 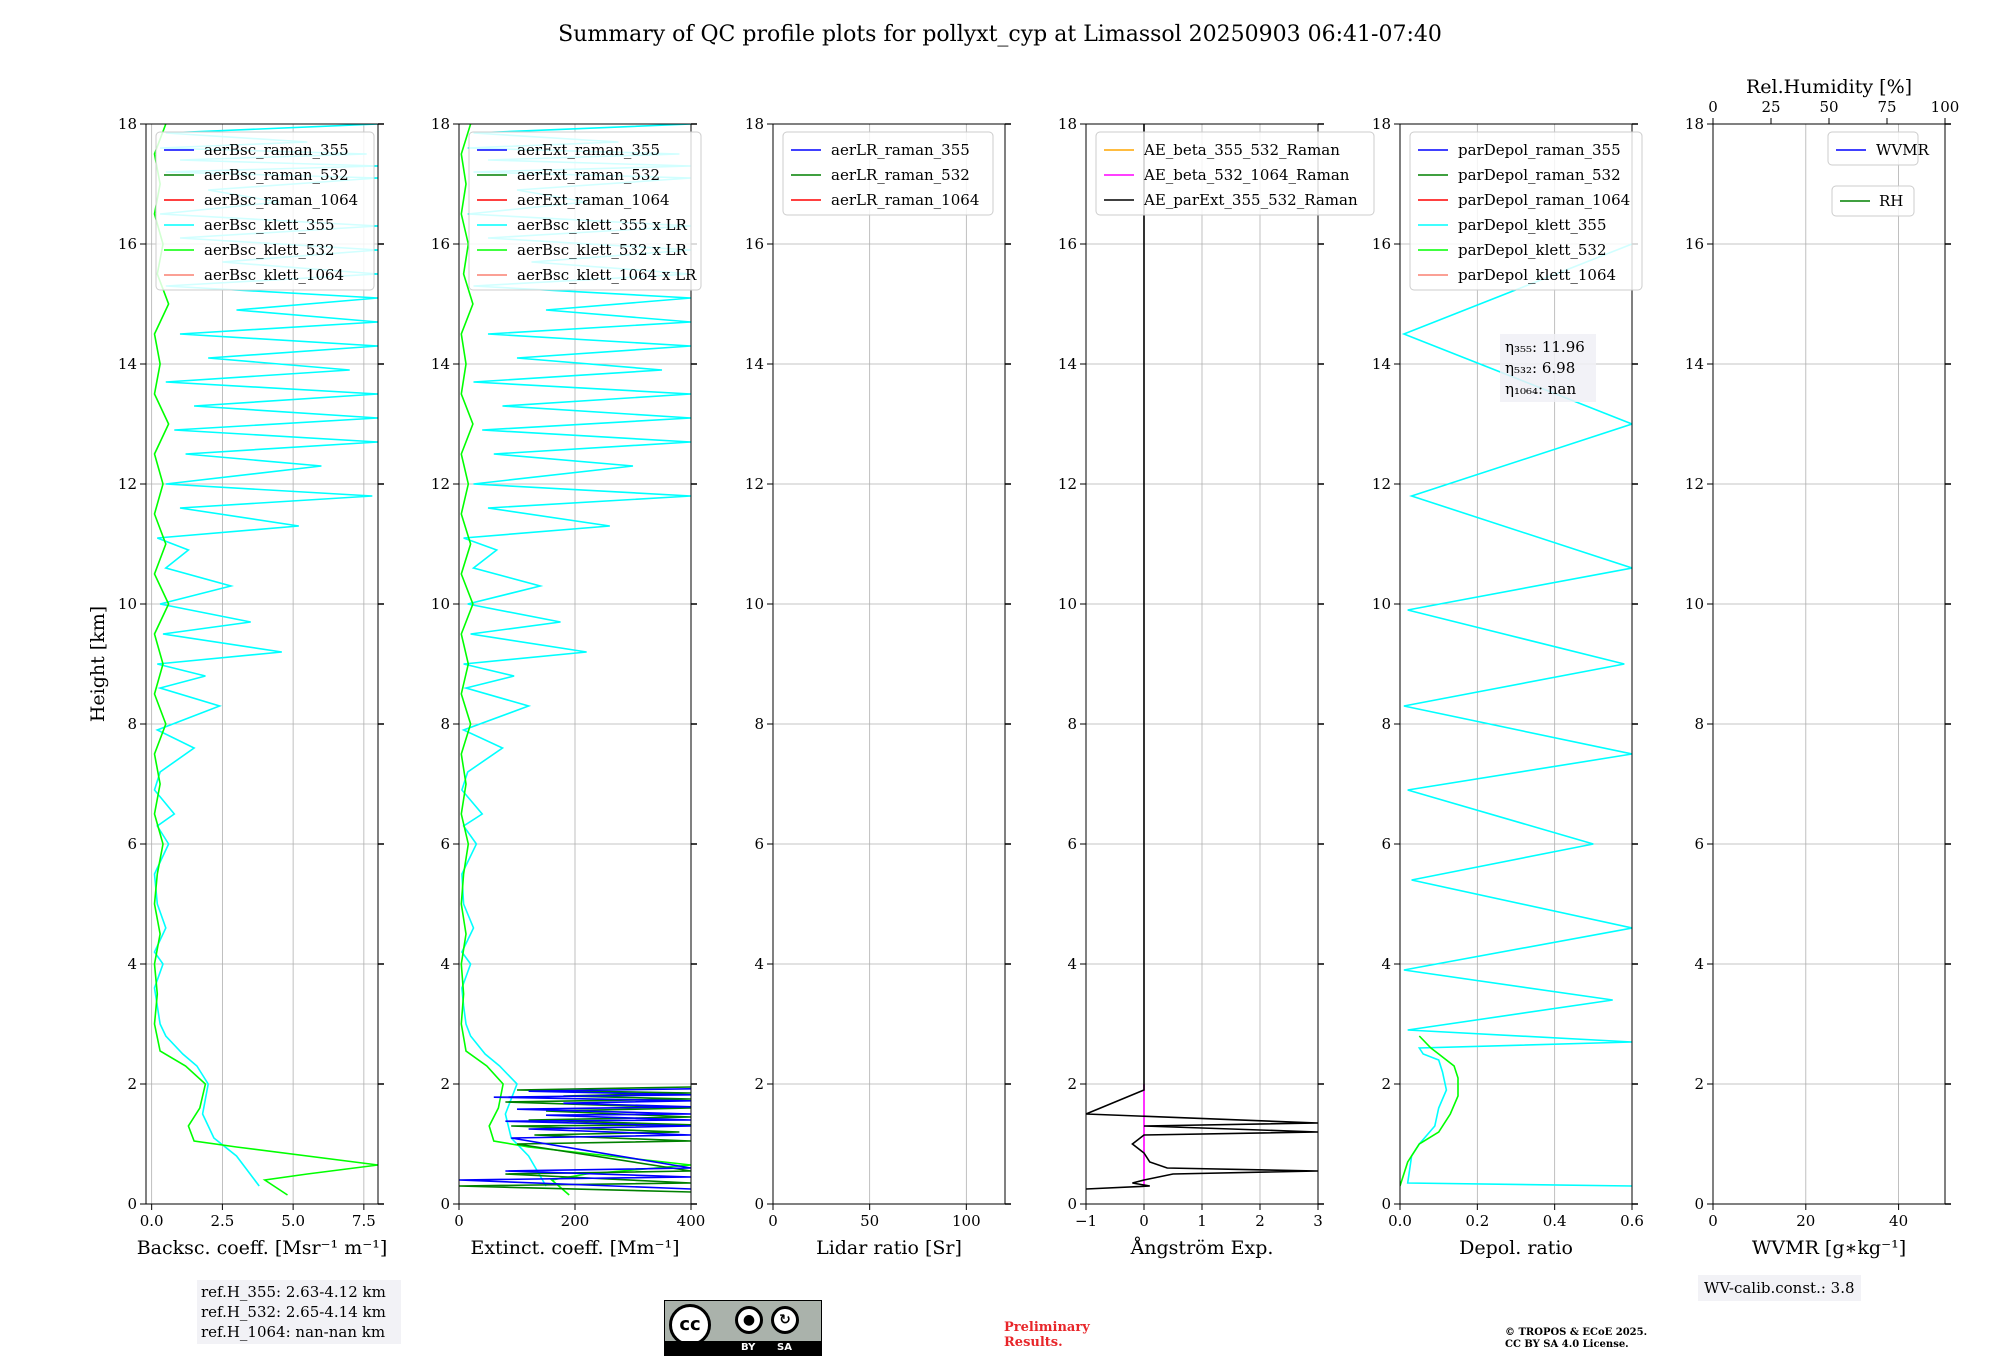 I want to click on axes-frame, so click(x=889, y=664).